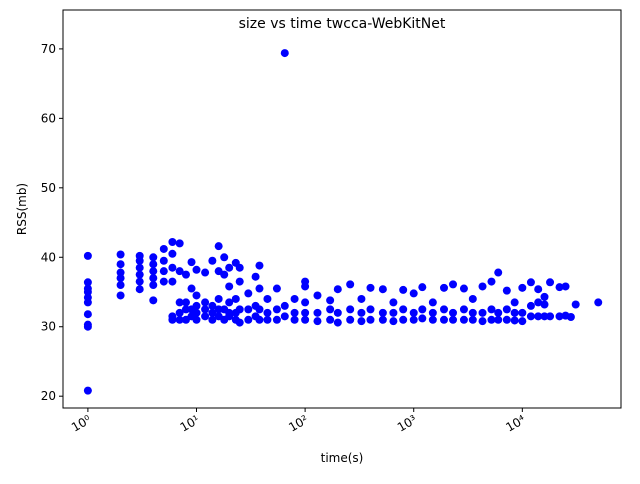  I want to click on x-tick-label: 10³, so click(407, 423).